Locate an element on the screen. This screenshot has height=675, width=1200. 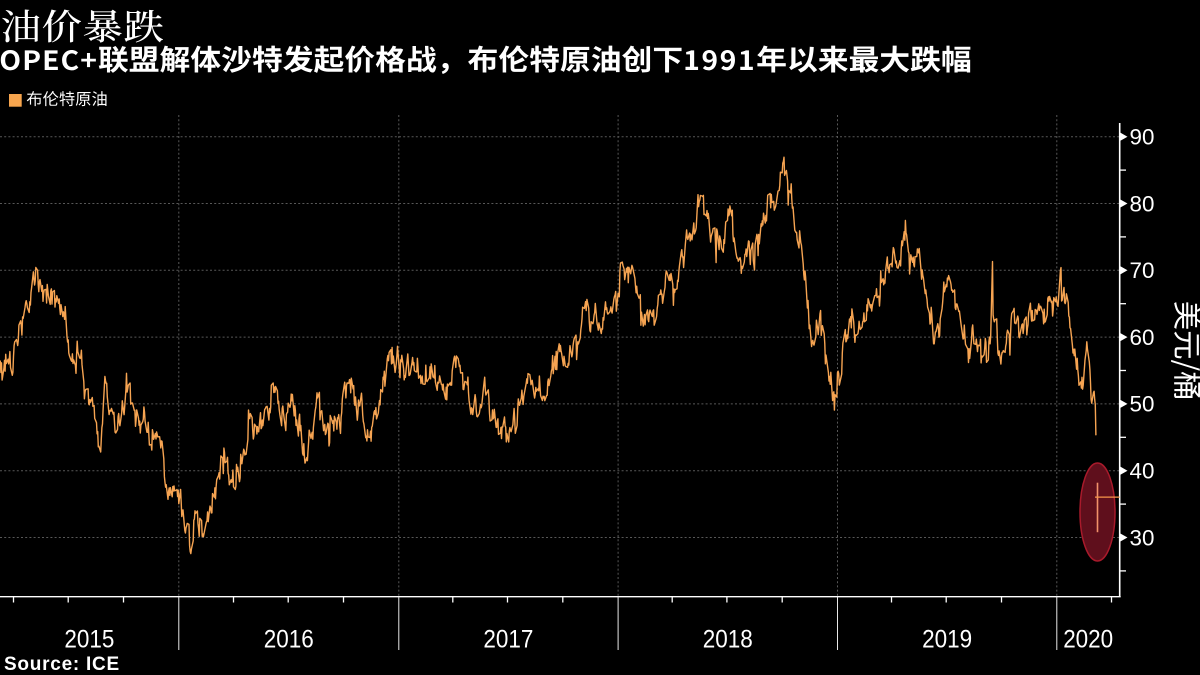
svg-text: 50 is located at coordinates (1142, 404).